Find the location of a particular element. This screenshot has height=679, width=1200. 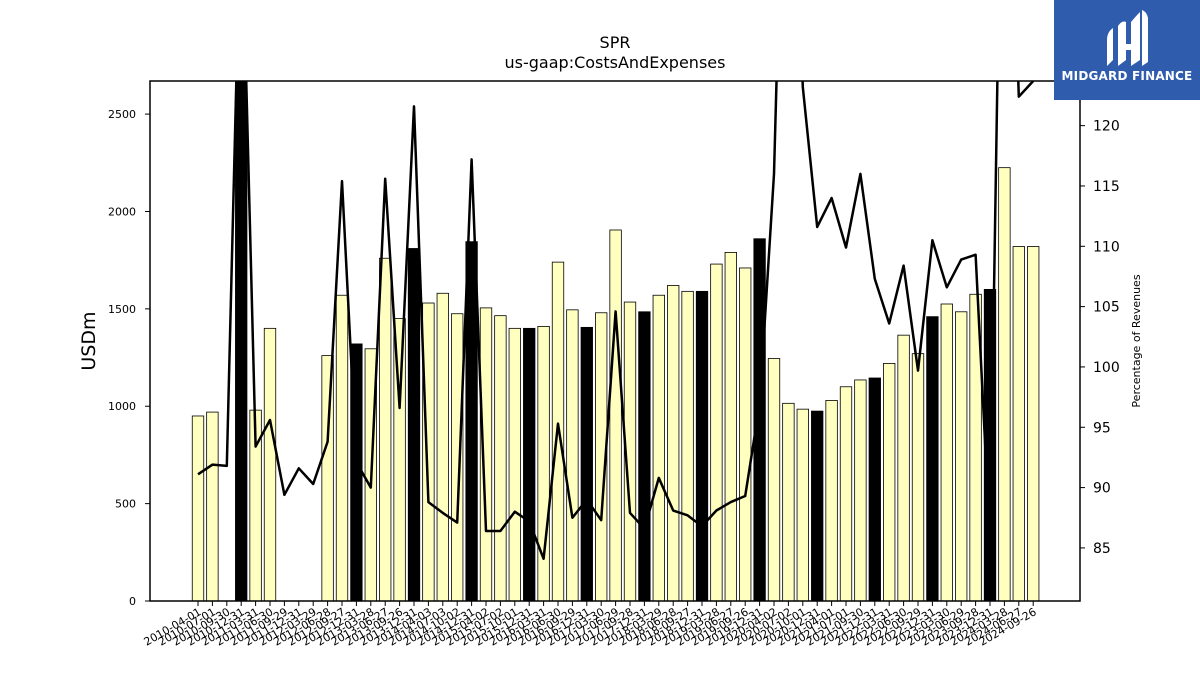

brand-logo: MIDGARD FINANCE is located at coordinates (1127, 50).